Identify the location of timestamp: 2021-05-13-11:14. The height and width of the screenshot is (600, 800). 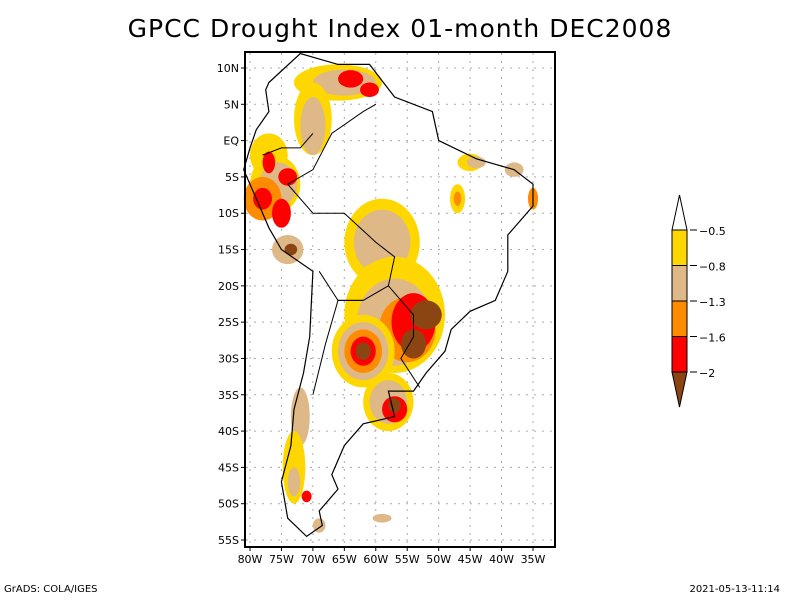
(734, 589).